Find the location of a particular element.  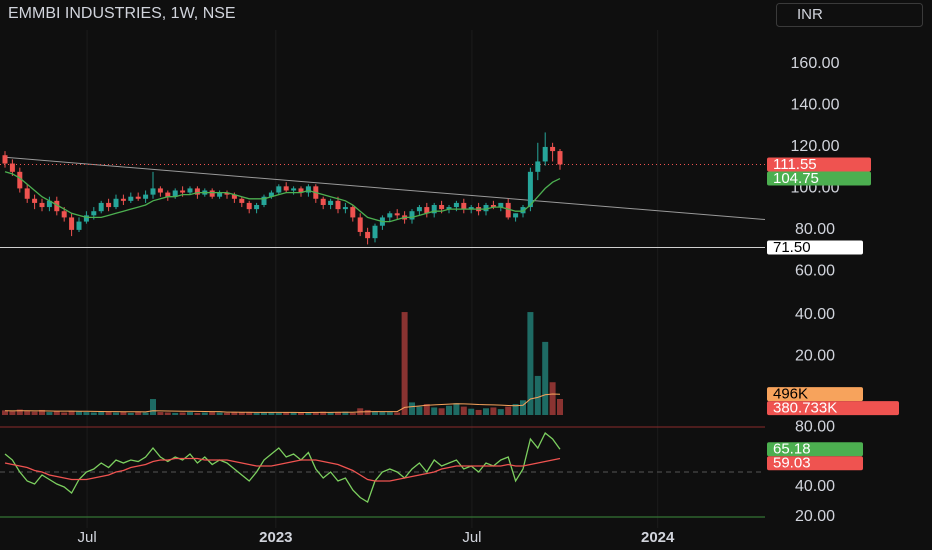

price-label: 65.18 is located at coordinates (792, 449).